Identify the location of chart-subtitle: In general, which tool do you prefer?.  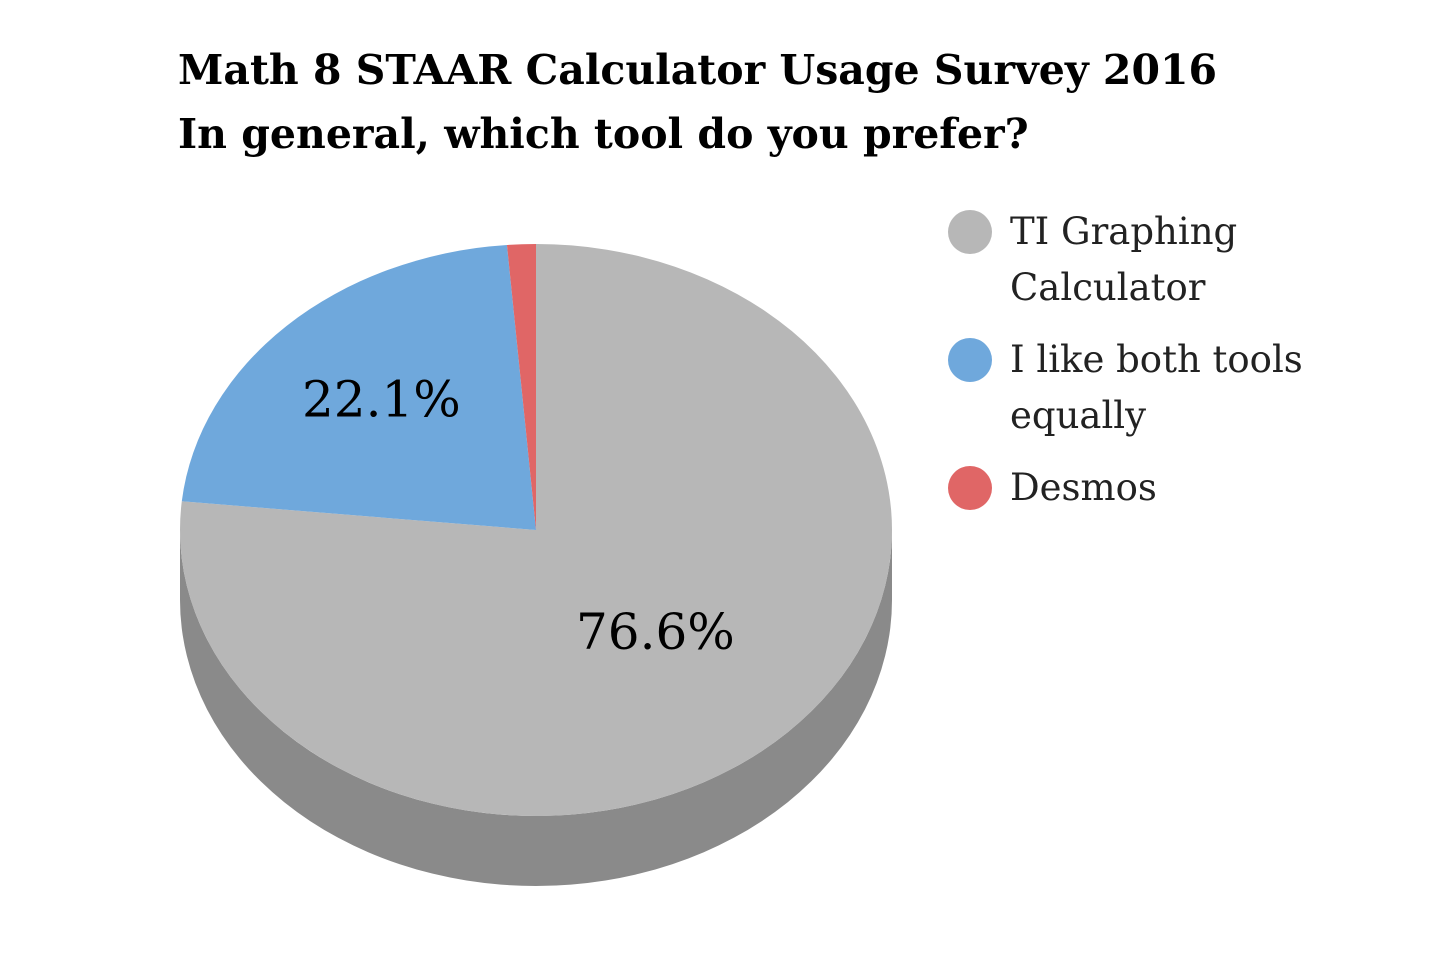
(603, 134).